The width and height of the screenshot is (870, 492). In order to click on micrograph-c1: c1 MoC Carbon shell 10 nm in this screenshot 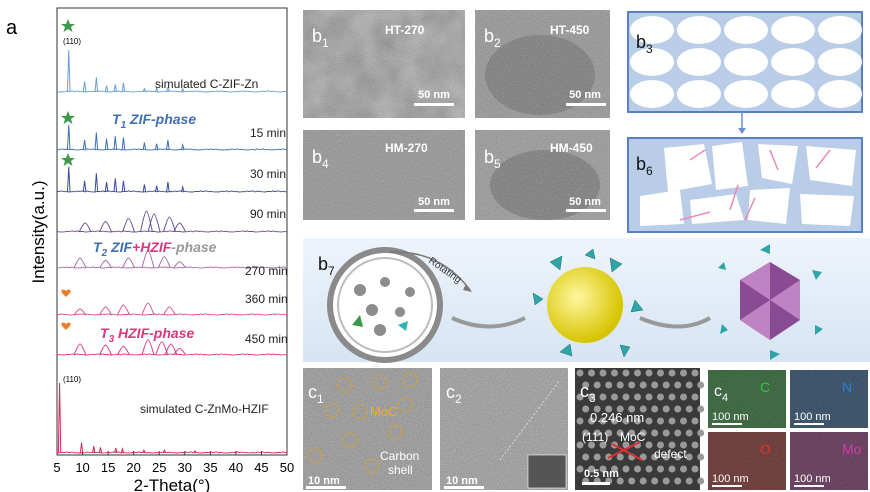, I will do `click(367, 429)`.